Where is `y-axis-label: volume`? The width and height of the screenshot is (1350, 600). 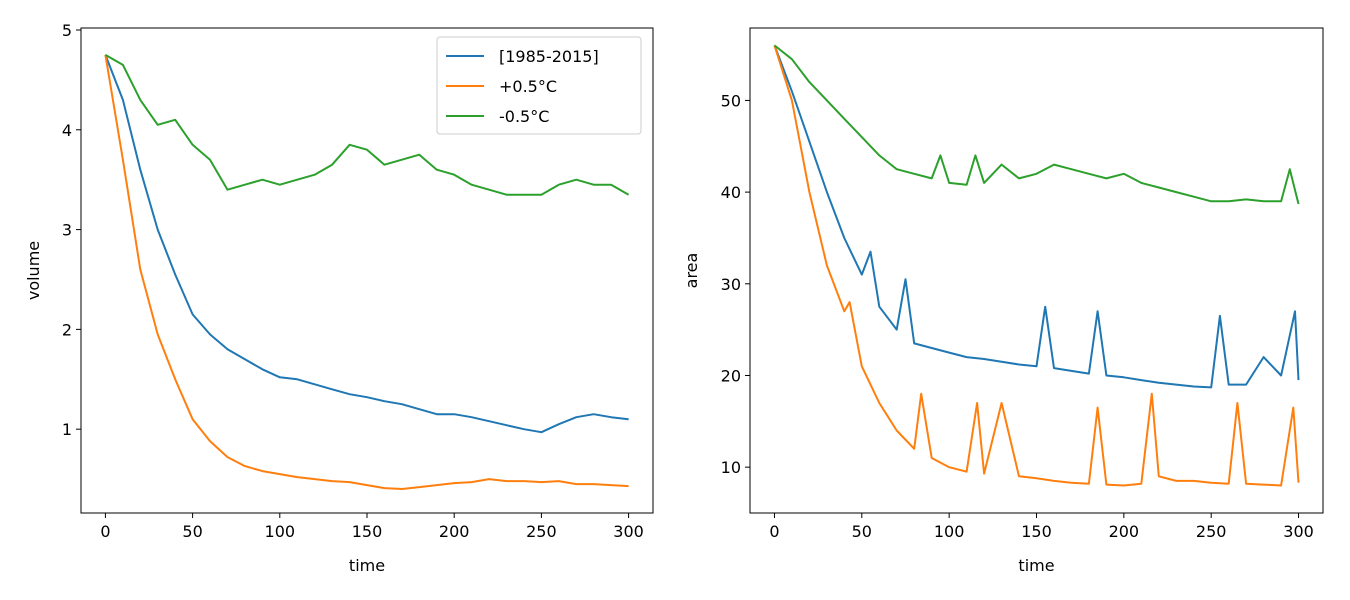 y-axis-label: volume is located at coordinates (33, 270).